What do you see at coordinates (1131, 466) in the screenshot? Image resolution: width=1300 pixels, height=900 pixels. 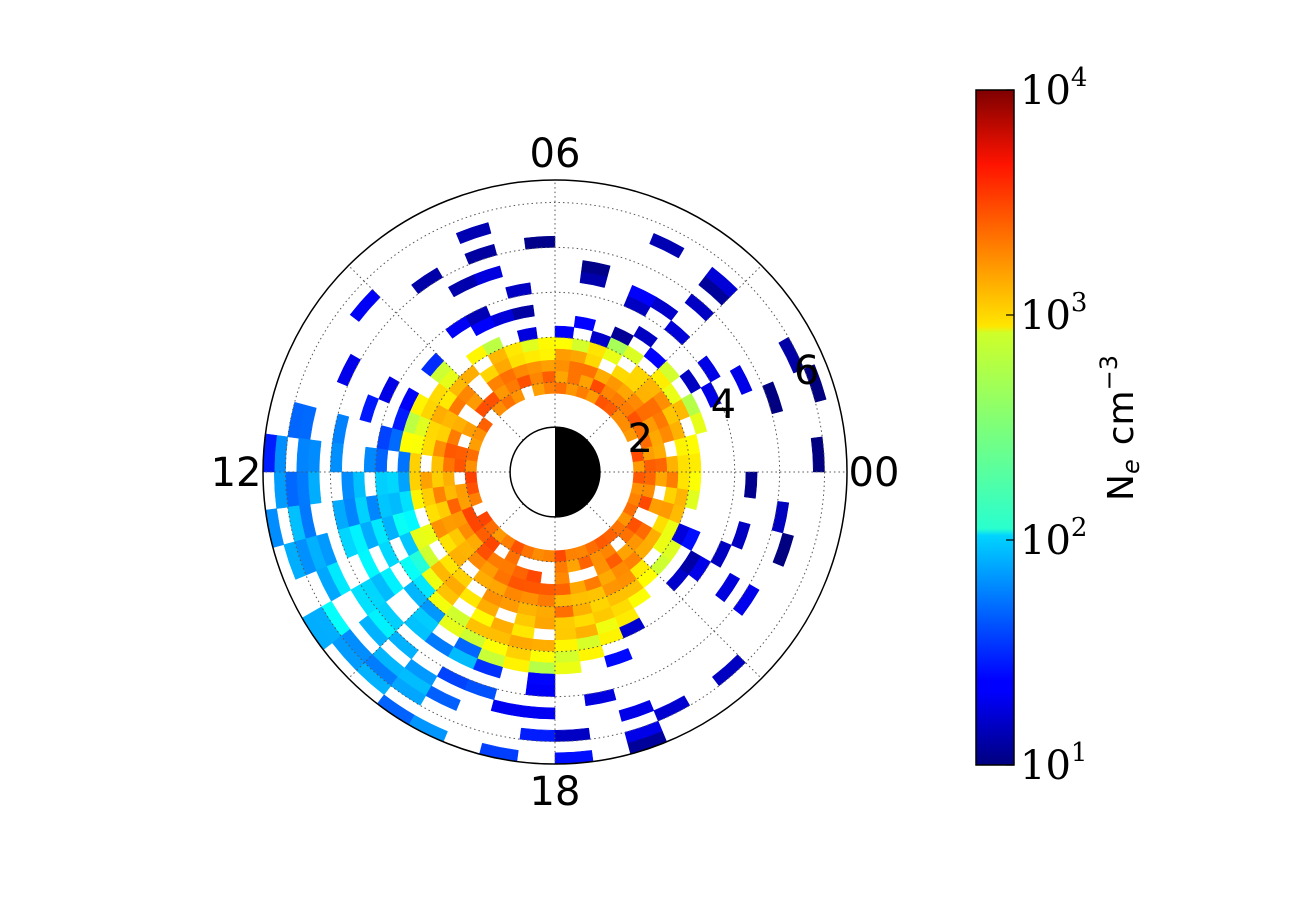 I see `colorbar-label-sub: e` at bounding box center [1131, 466].